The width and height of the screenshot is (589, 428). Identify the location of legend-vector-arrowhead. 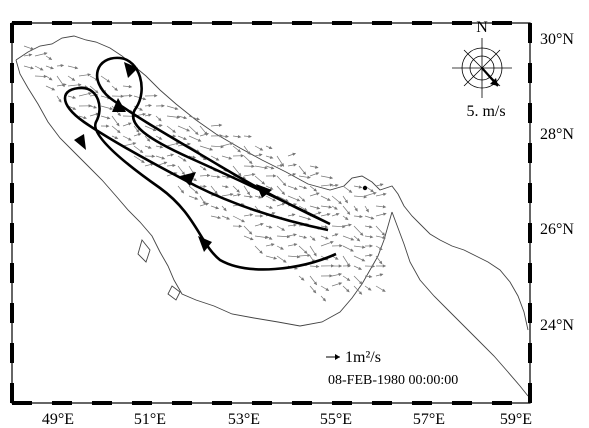
(337, 357).